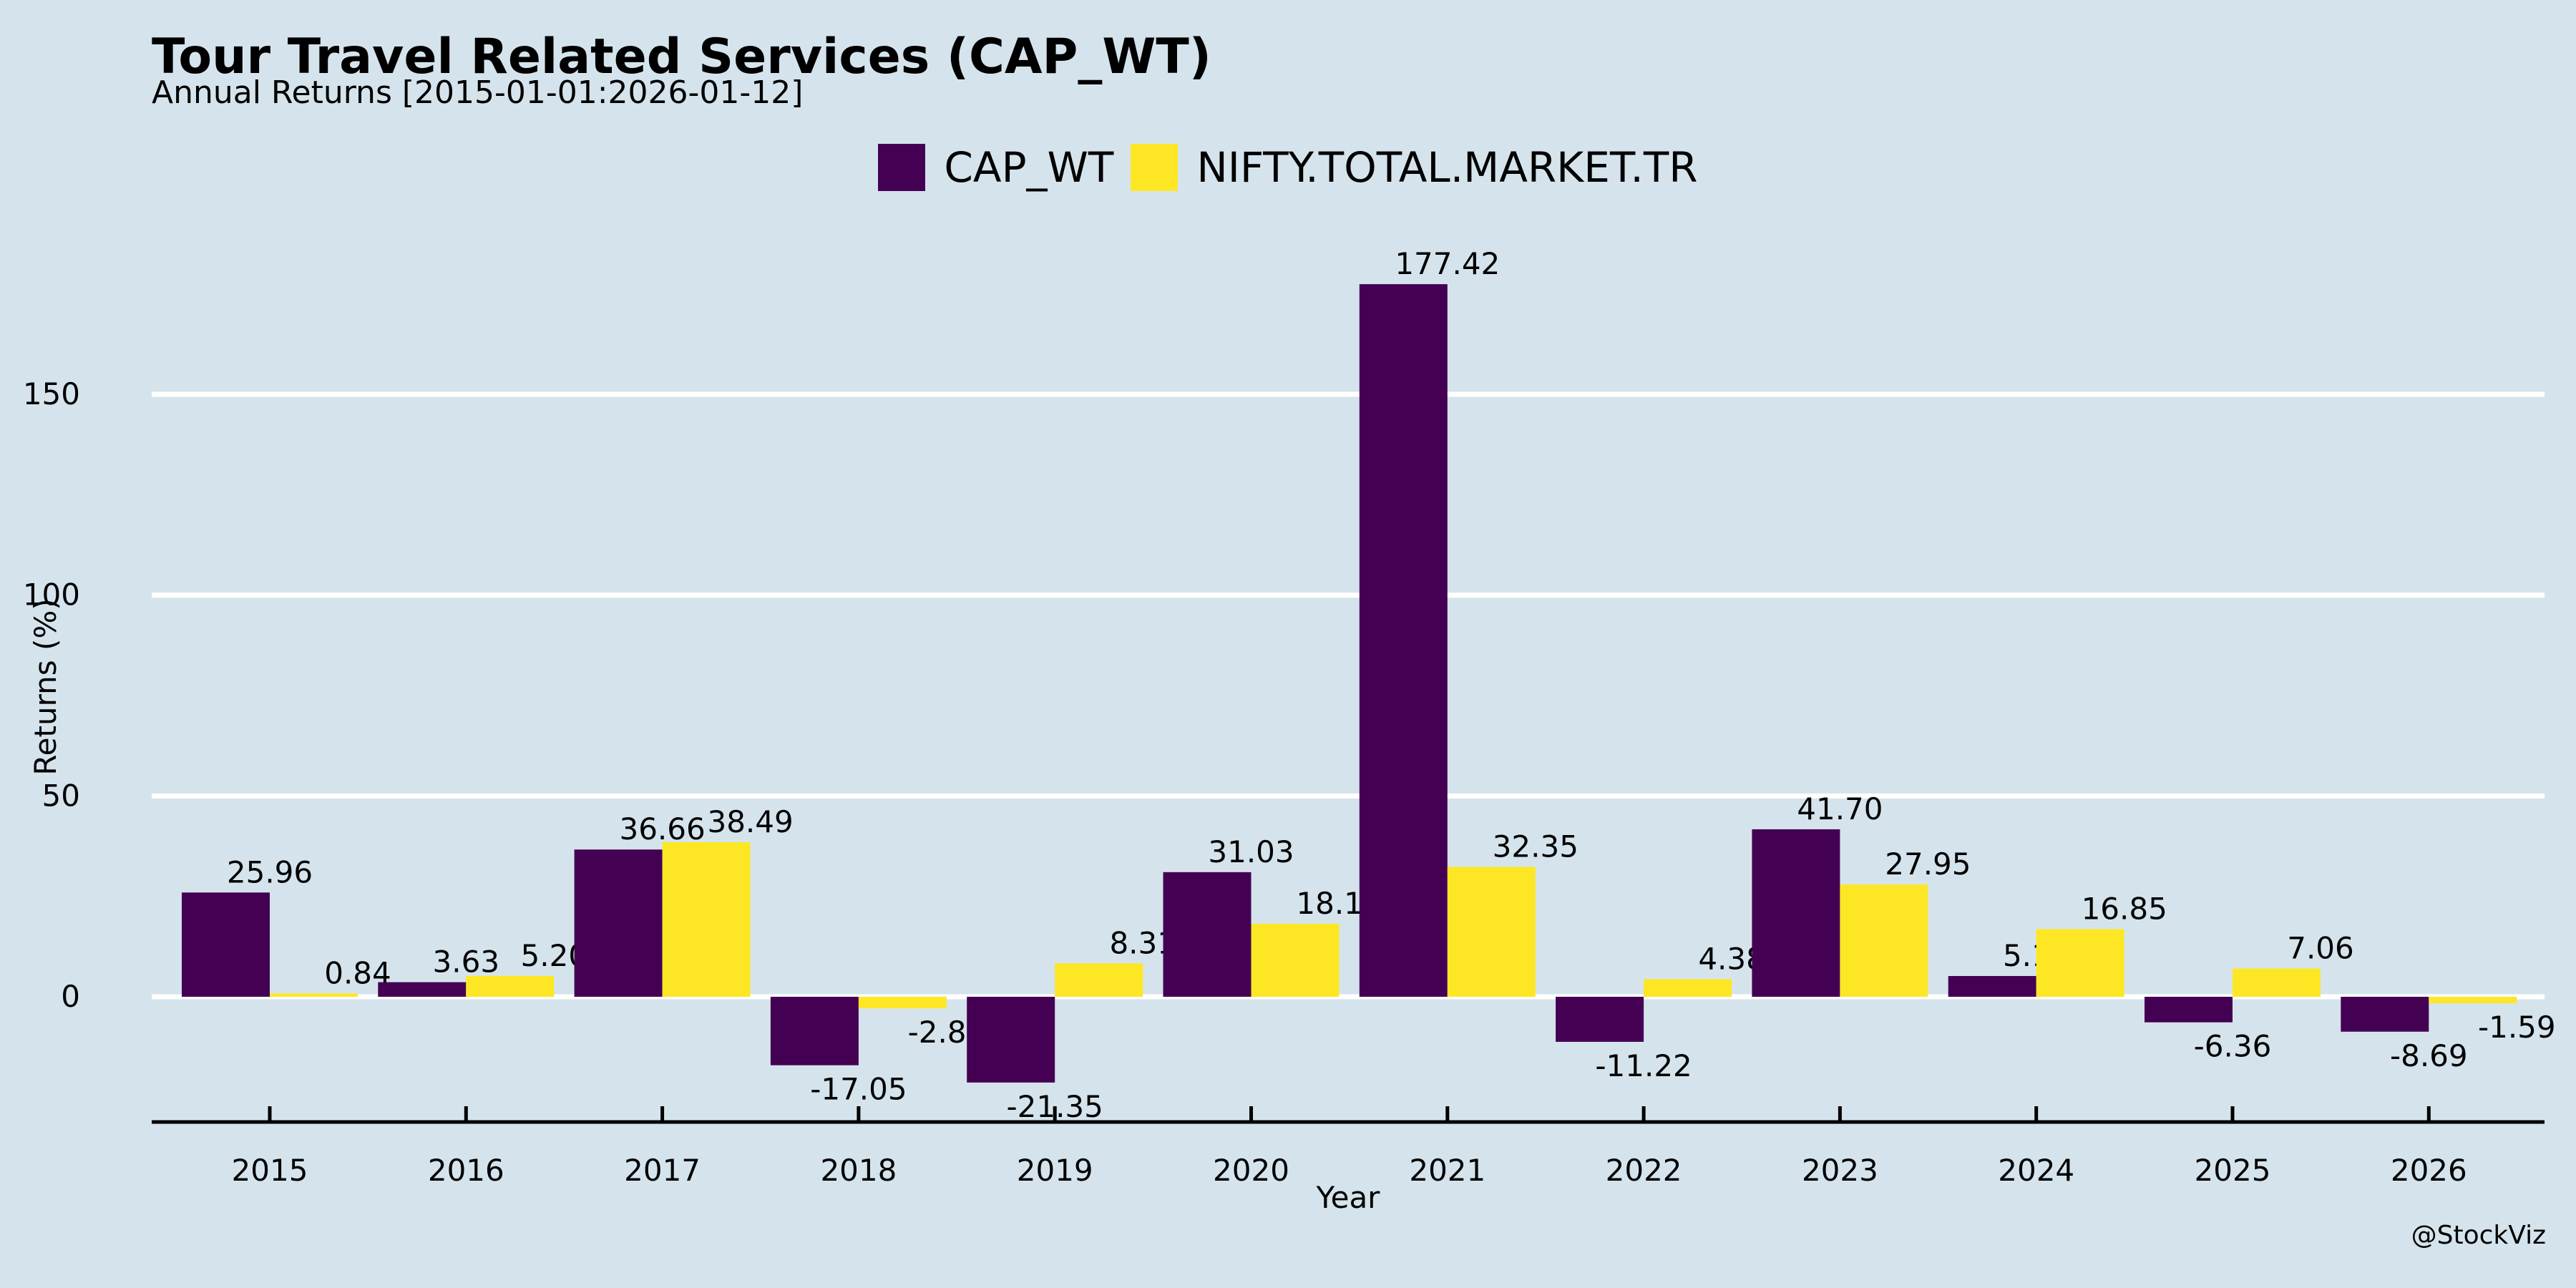 This screenshot has height=1288, width=2576. Describe the element at coordinates (1643, 1065) in the screenshot. I see `data-label: -11.22` at that location.